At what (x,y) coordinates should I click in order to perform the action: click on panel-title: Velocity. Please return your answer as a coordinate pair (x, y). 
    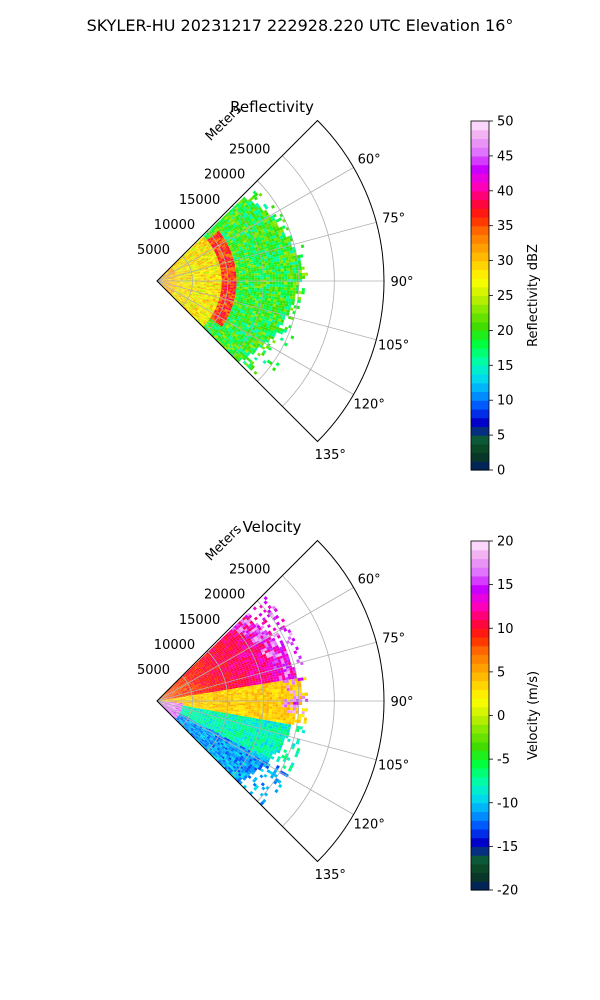
    Looking at the image, I should click on (272, 527).